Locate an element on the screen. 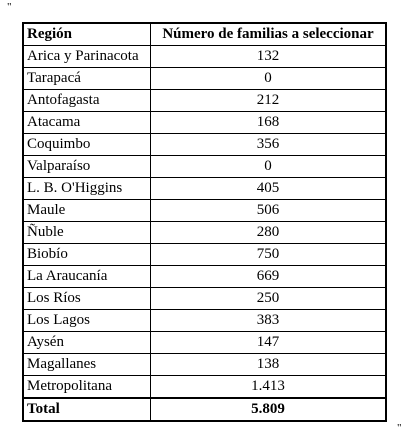 The image size is (412, 437). region-cell: Biobío is located at coordinates (86, 254).